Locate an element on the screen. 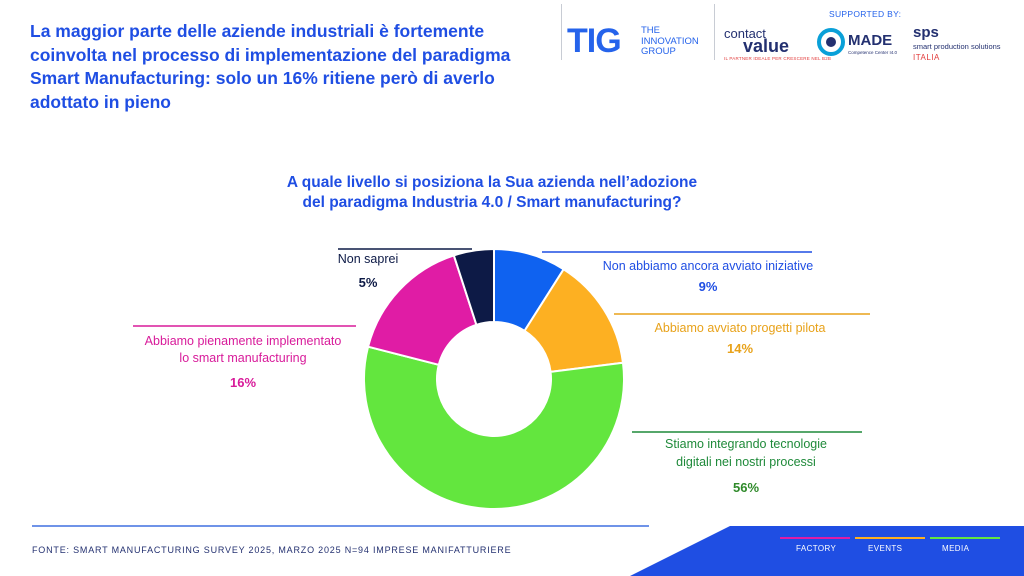 The image size is (1024, 576). tig-logo-line: INNOVATION is located at coordinates (670, 41).